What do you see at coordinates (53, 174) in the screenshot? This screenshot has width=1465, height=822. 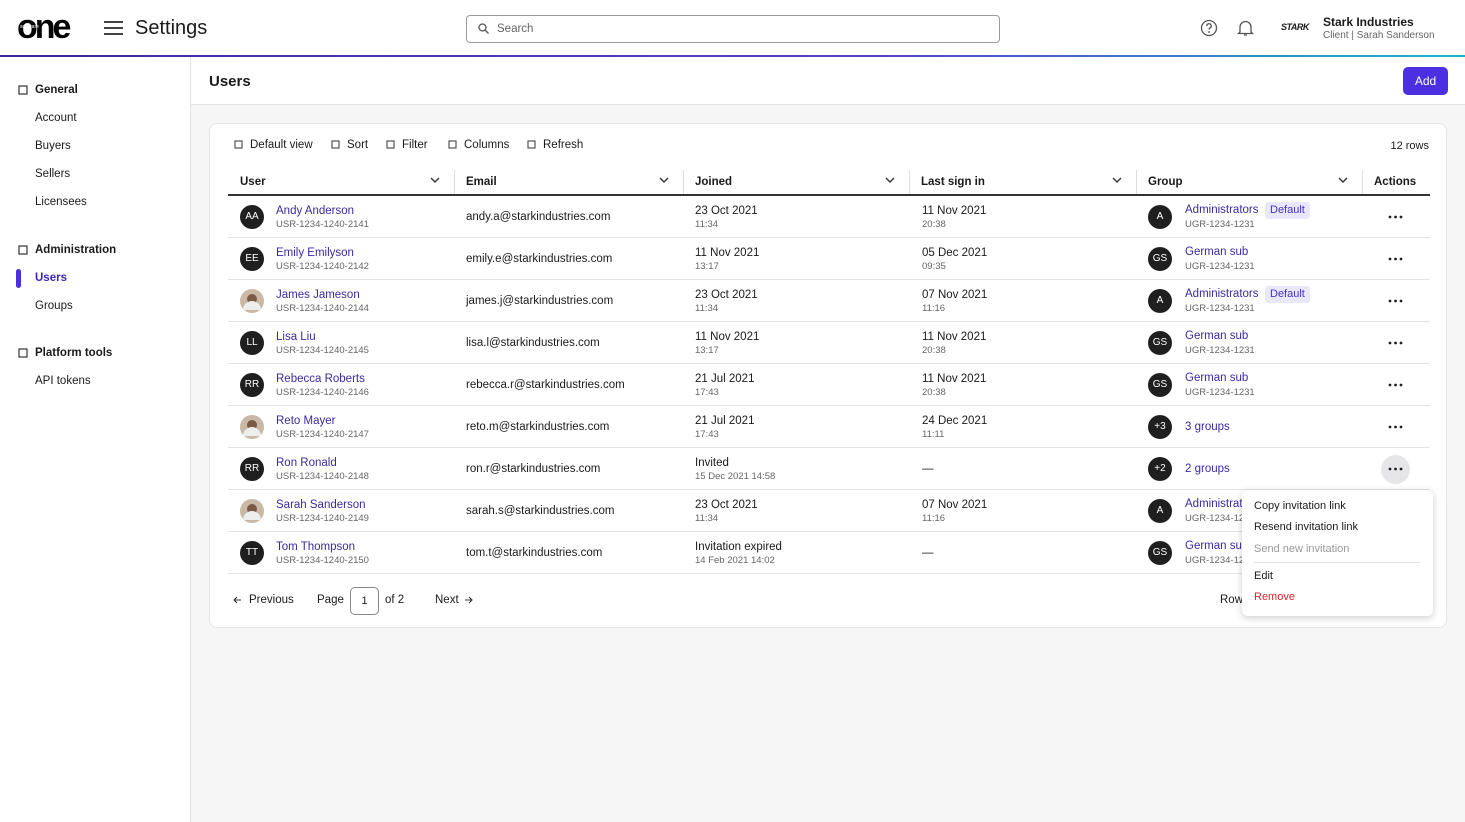 I see `nav-item: Sellers` at bounding box center [53, 174].